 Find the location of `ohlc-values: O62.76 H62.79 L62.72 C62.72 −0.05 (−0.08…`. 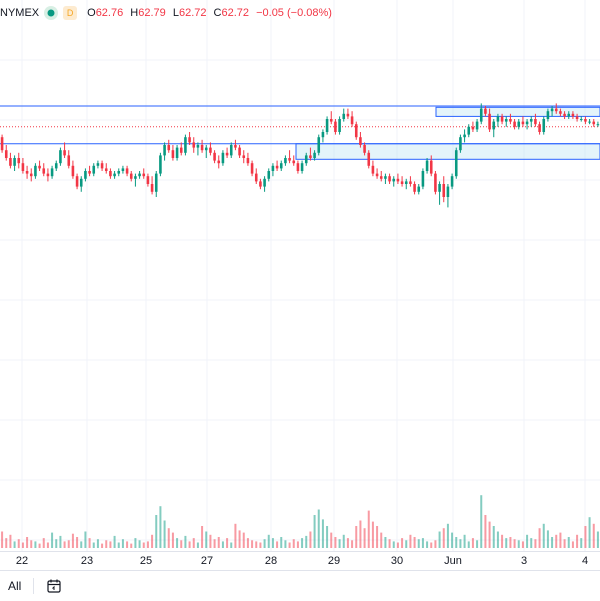

ohlc-values: O62.76 H62.79 L62.72 C62.72 −0.05 (−0.08… is located at coordinates (211, 13).